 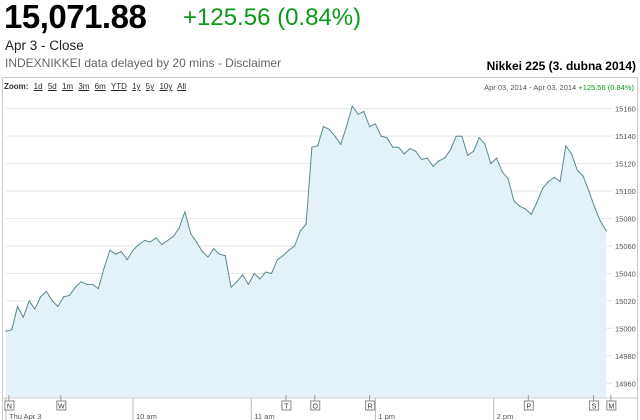 I want to click on price-change: +125.56 (0.84%), so click(x=272, y=17).